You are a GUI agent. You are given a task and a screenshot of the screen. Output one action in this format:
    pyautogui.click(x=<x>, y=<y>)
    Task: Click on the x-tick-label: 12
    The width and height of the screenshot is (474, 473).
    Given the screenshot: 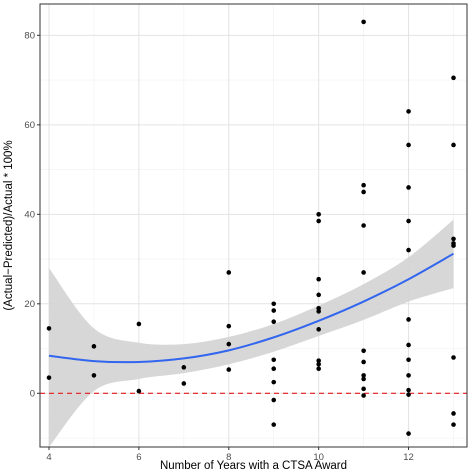 What is the action you would take?
    pyautogui.click(x=408, y=457)
    